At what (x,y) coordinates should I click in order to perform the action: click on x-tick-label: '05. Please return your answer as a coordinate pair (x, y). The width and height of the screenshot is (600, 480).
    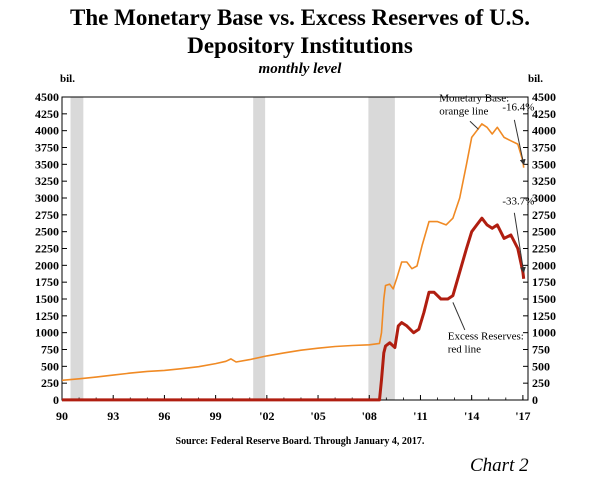
    Looking at the image, I should click on (317, 416).